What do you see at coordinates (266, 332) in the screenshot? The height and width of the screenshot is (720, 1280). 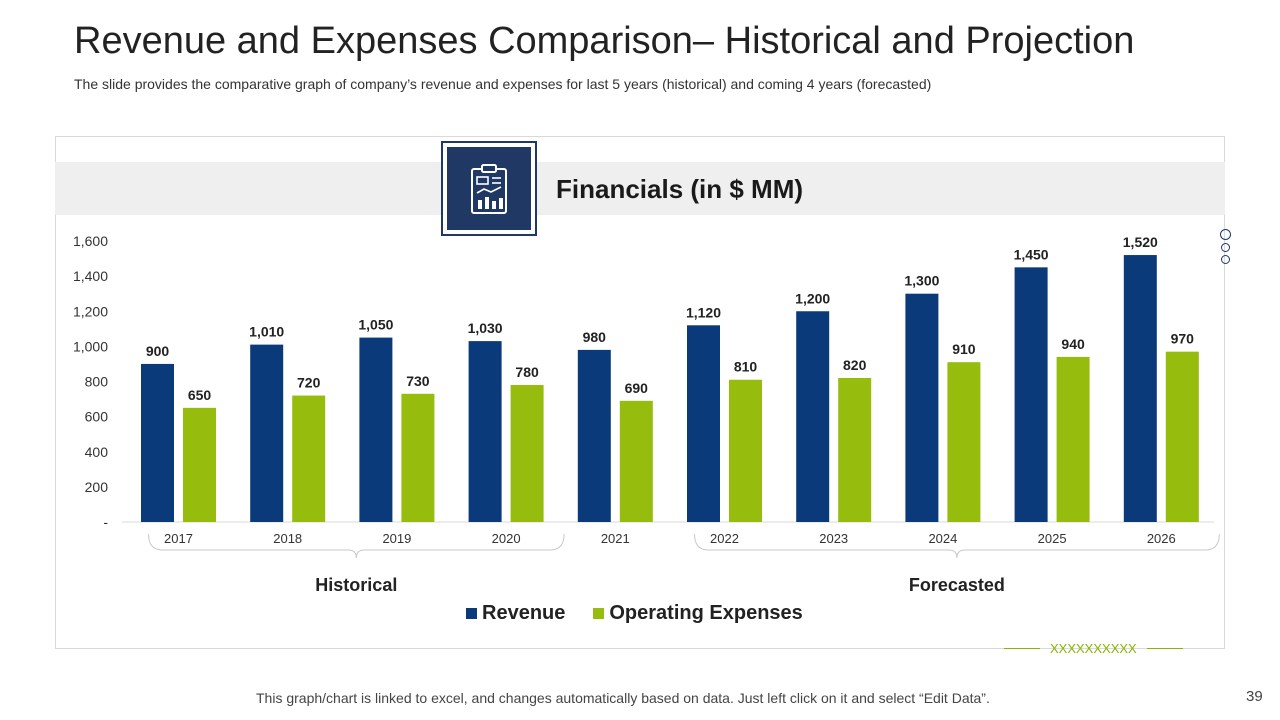 I see `data-label: 1,010` at bounding box center [266, 332].